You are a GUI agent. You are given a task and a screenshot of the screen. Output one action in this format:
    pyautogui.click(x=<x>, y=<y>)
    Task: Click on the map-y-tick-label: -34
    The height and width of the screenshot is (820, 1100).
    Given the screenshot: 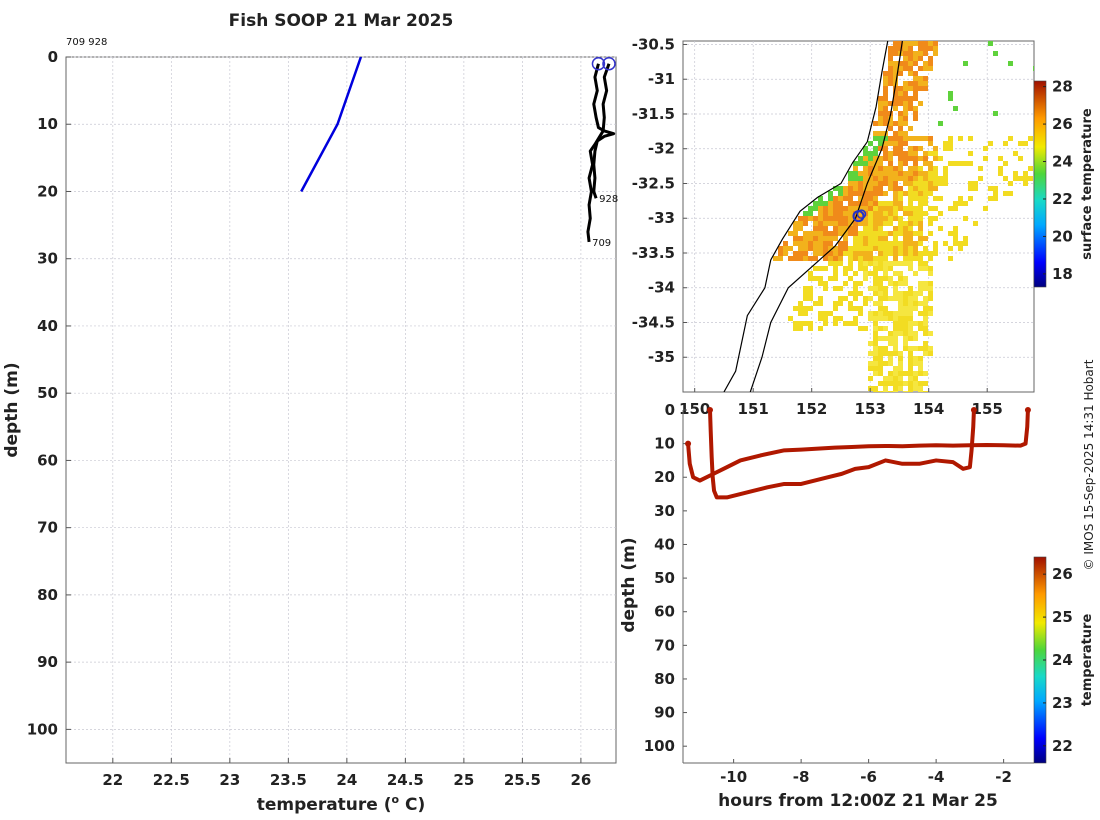 What is the action you would take?
    pyautogui.click(x=661, y=288)
    